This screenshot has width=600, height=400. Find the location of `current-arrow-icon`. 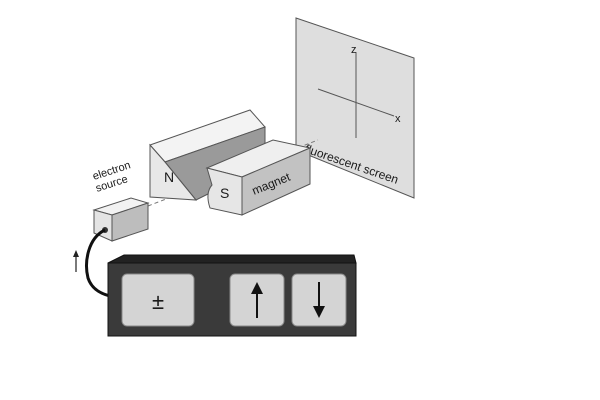

current-arrow-icon is located at coordinates (76, 261).